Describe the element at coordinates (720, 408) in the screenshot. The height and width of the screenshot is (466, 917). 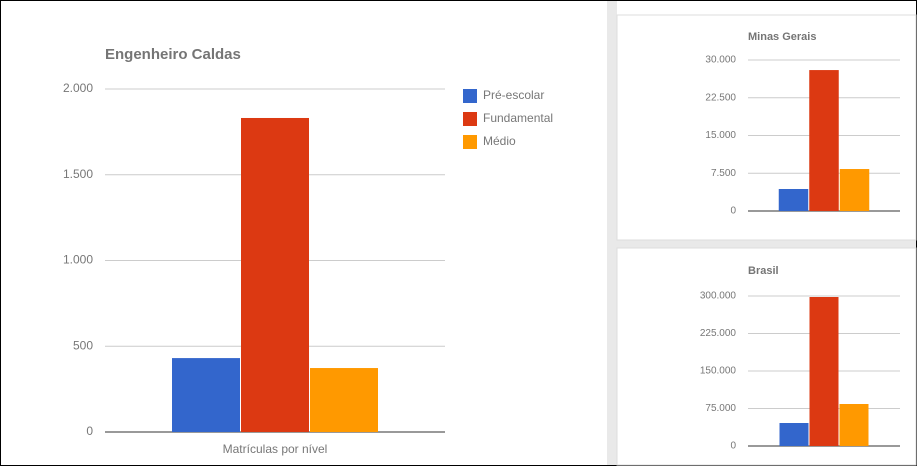
I see `y-tick-label: 75.000` at that location.